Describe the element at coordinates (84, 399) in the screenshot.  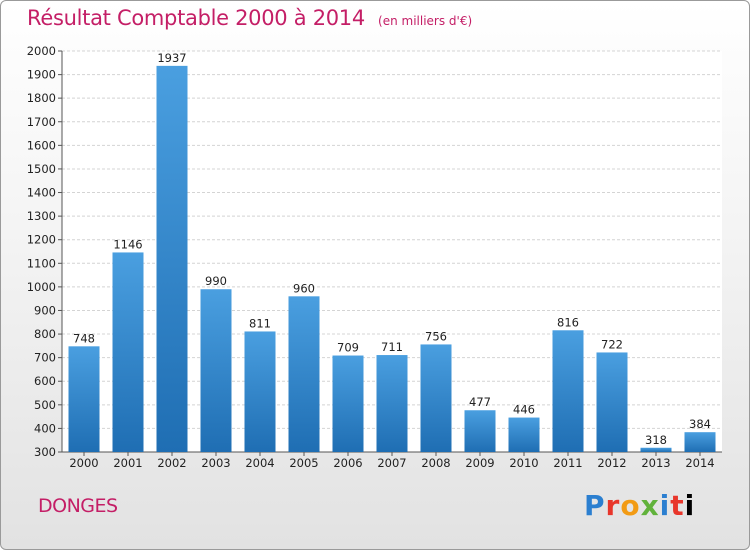
I see `bar-2000` at that location.